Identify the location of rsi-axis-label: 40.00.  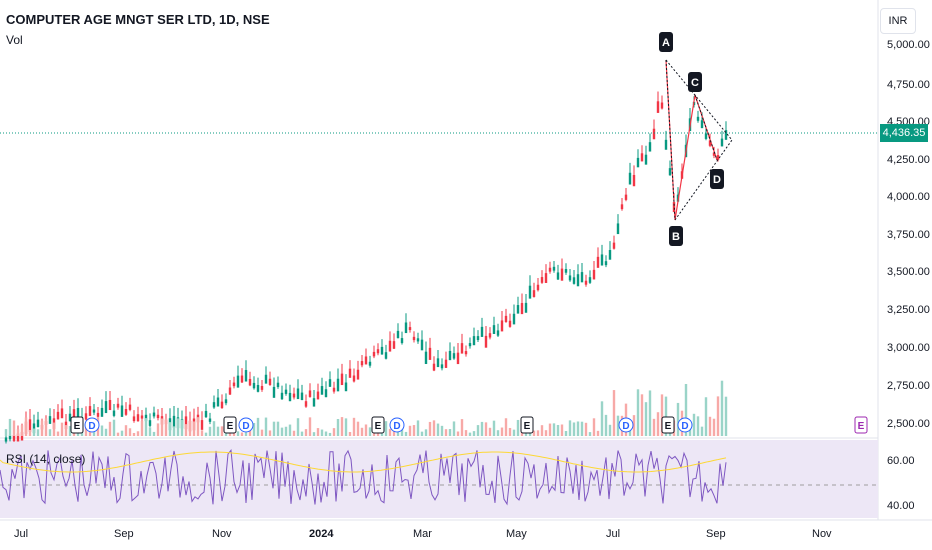
(901, 506).